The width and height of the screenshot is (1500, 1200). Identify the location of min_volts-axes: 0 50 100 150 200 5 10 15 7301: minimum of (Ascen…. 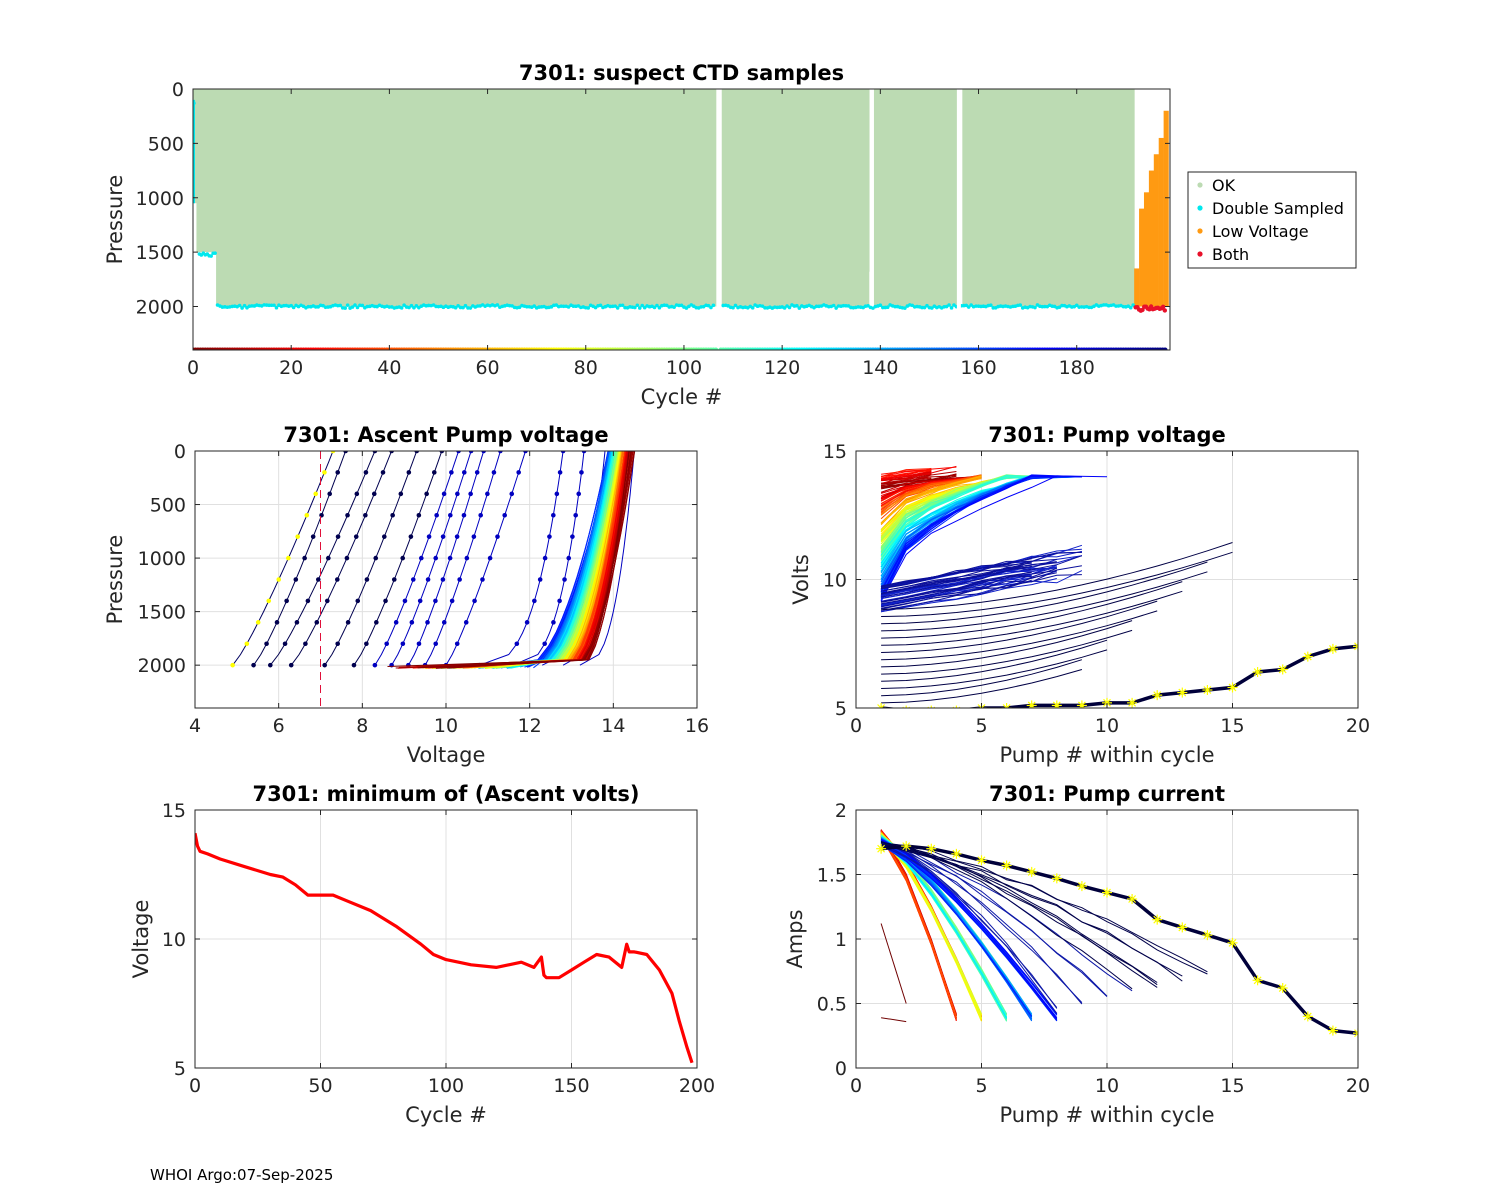
(422, 954).